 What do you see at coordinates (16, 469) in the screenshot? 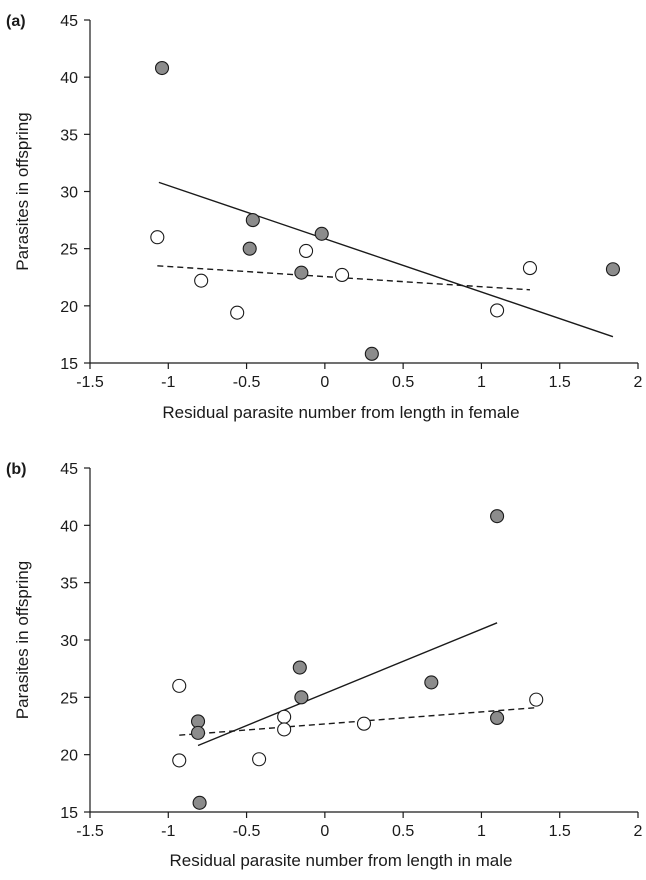
I see `panel-label: (b)` at bounding box center [16, 469].